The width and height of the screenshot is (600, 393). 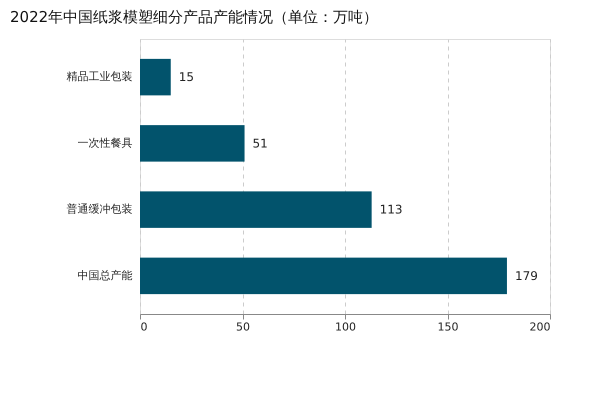 I want to click on x-tick-label: 50, so click(x=243, y=327).